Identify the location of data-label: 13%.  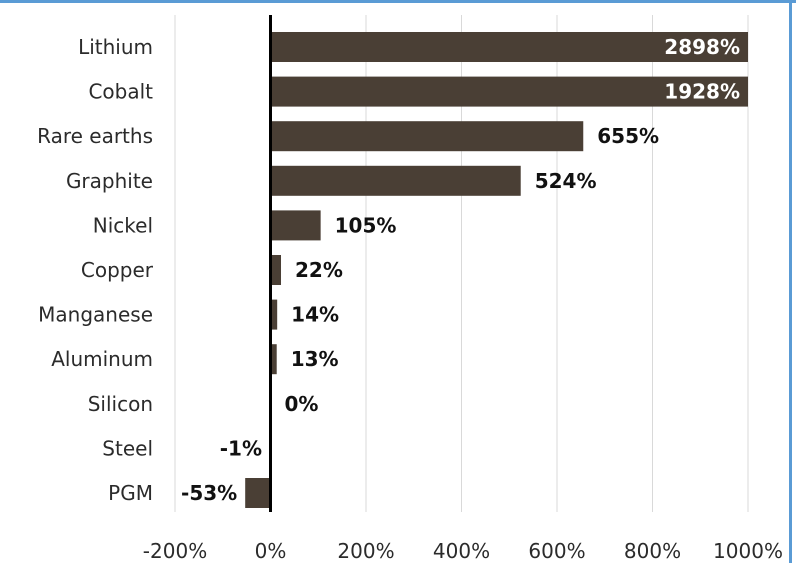
(315, 359).